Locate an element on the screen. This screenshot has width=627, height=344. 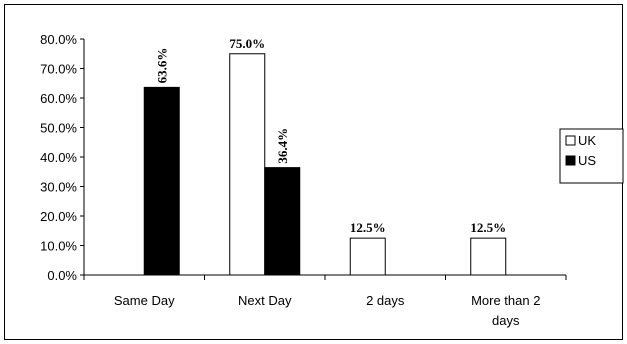
legend: UK US is located at coordinates (591, 156).